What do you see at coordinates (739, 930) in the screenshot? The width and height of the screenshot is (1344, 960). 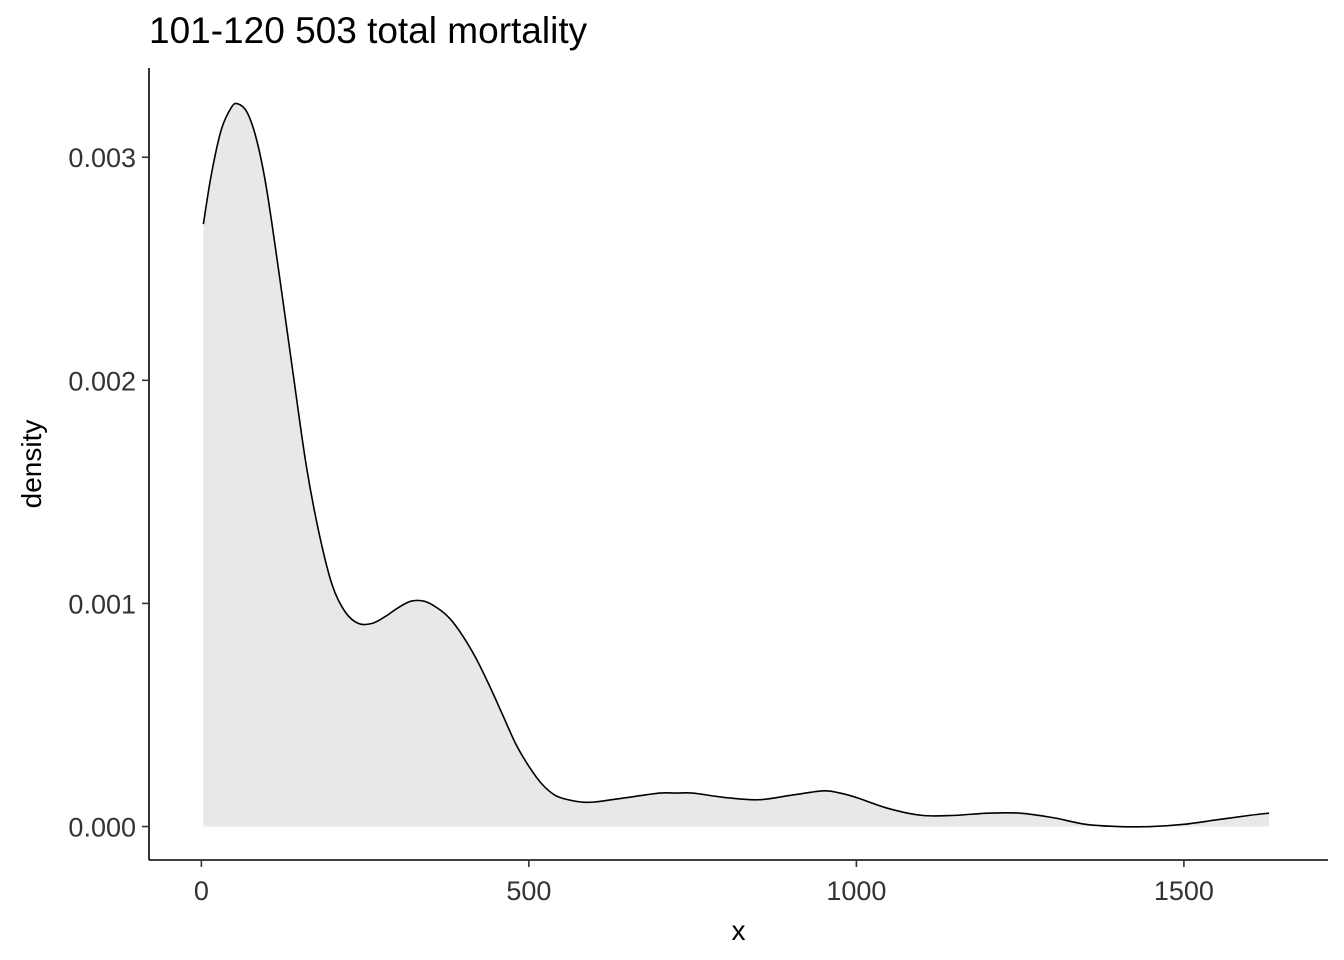 I see `x-axis-title: x` at bounding box center [739, 930].